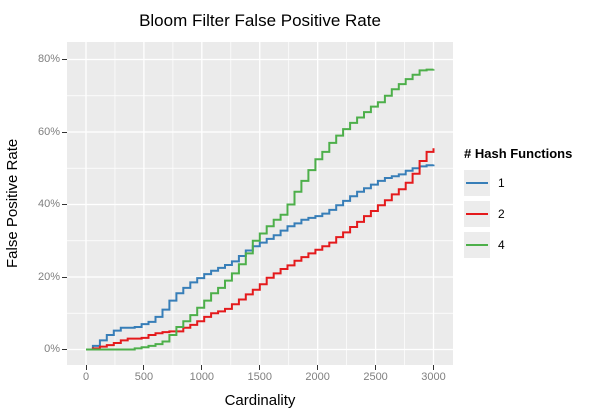  I want to click on y-tick-label: 40%, so click(48, 204).